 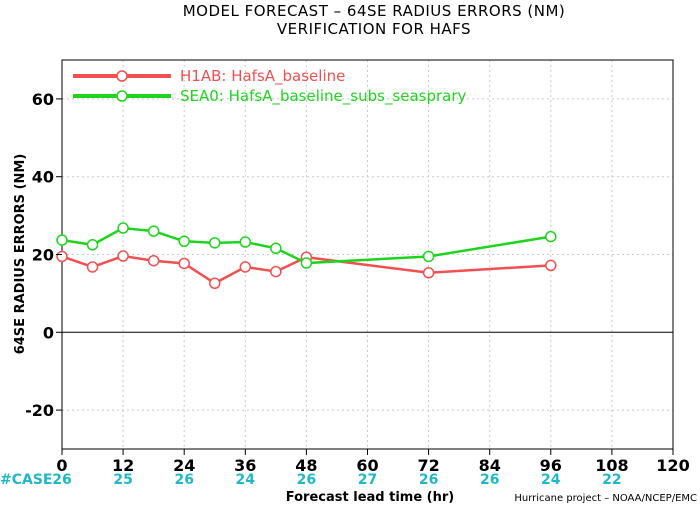 I want to click on x-tick-label: 108, so click(x=611, y=465).